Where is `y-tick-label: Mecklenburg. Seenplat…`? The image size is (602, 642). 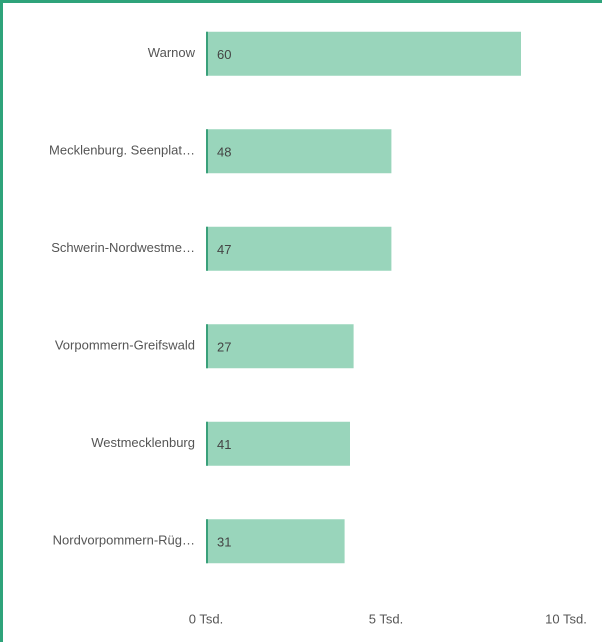 y-tick-label: Mecklenburg. Seenplat… is located at coordinates (122, 150).